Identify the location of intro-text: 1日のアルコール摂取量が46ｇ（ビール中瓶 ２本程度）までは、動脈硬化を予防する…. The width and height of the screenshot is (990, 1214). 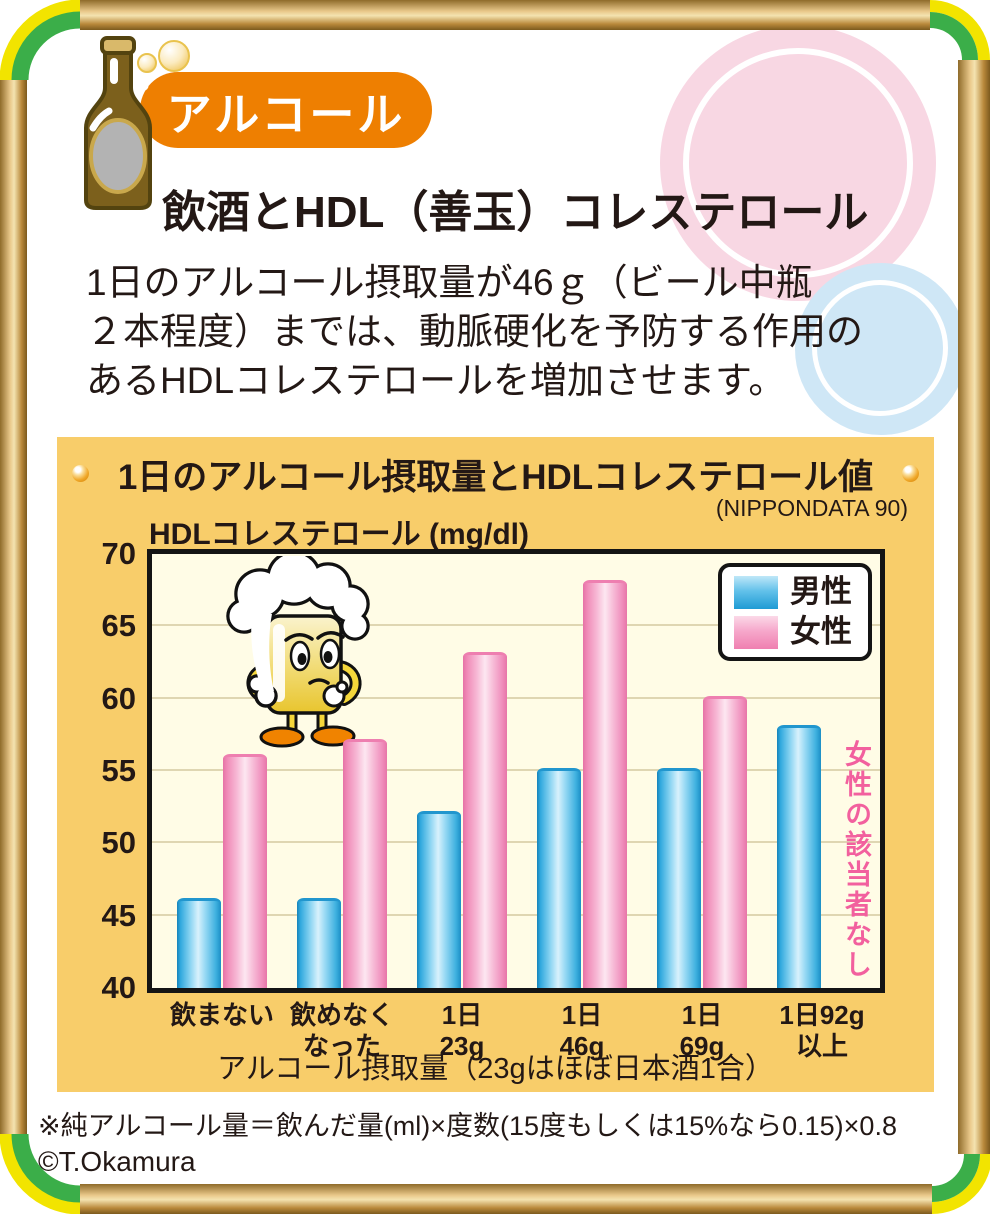
(474, 331).